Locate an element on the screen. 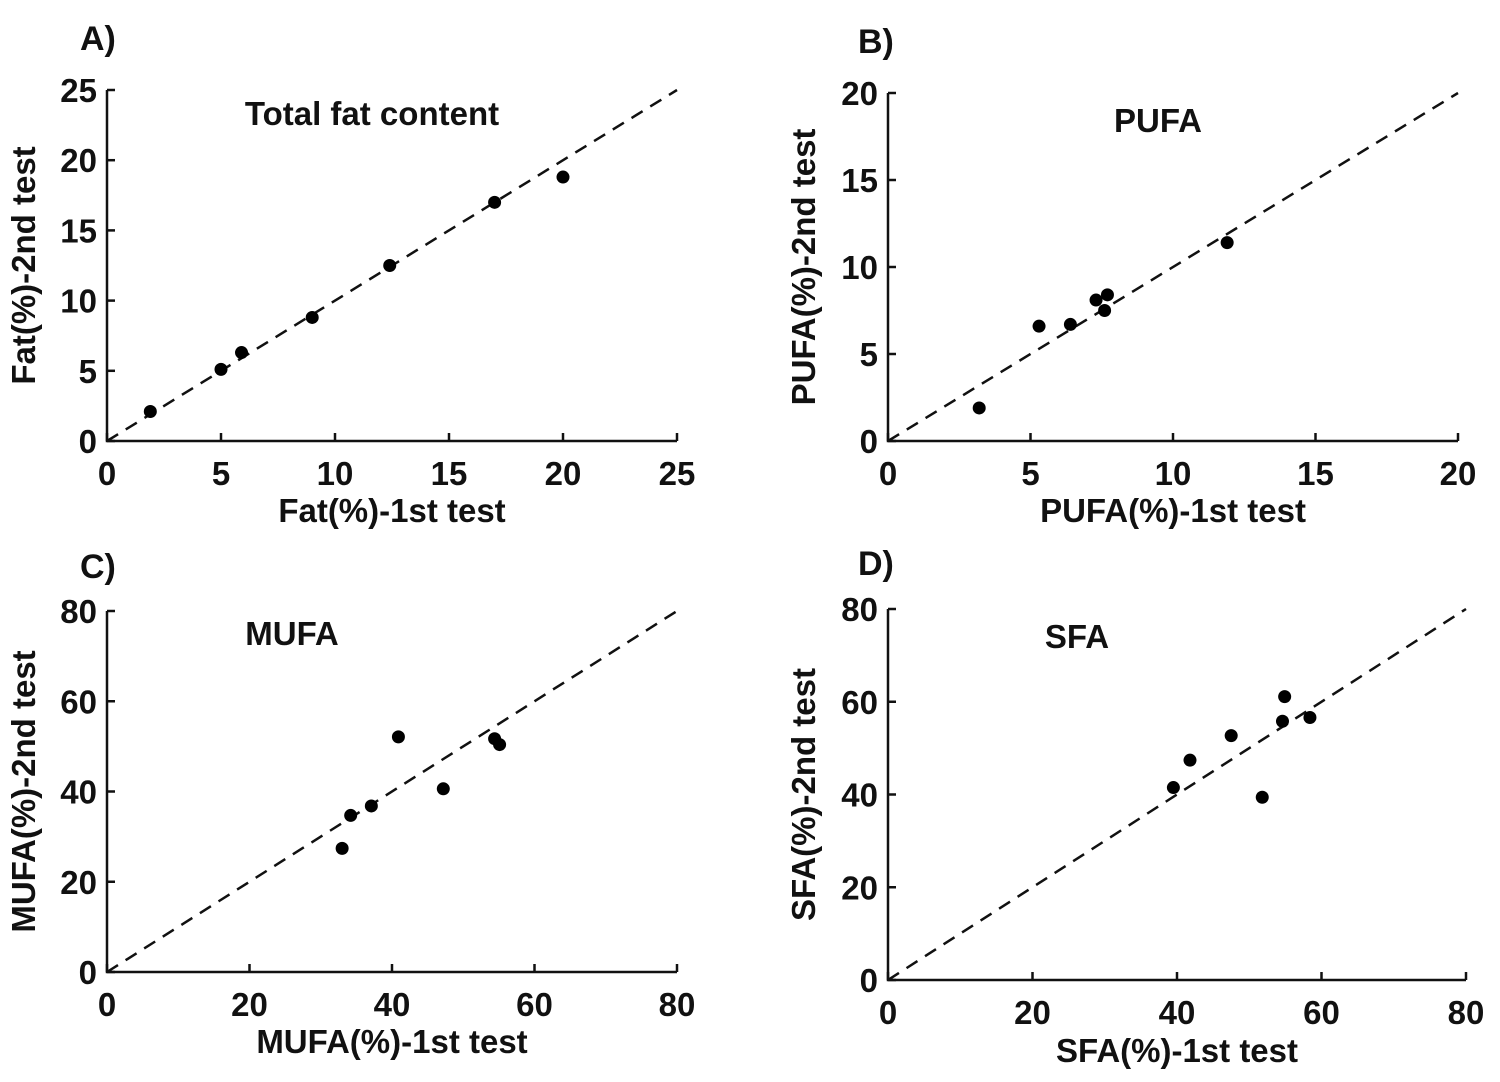  x-axis-label: Fat(%)-1st test is located at coordinates (391, 510).